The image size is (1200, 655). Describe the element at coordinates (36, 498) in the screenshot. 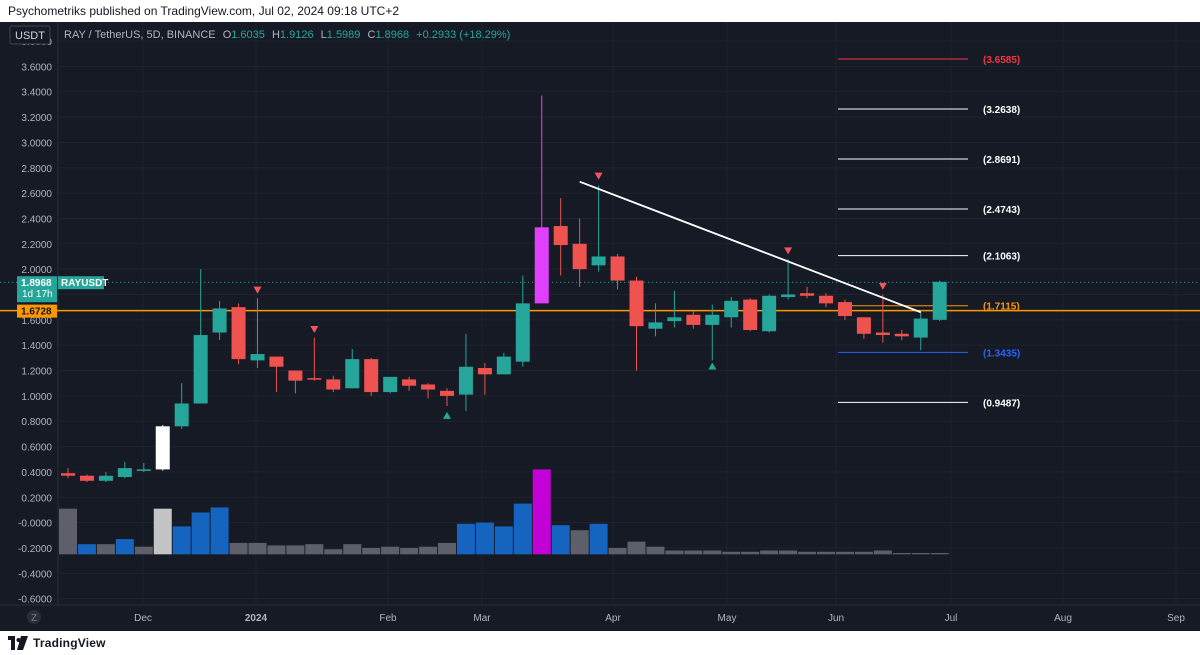

I see `y-tick-label: 0.2000` at that location.